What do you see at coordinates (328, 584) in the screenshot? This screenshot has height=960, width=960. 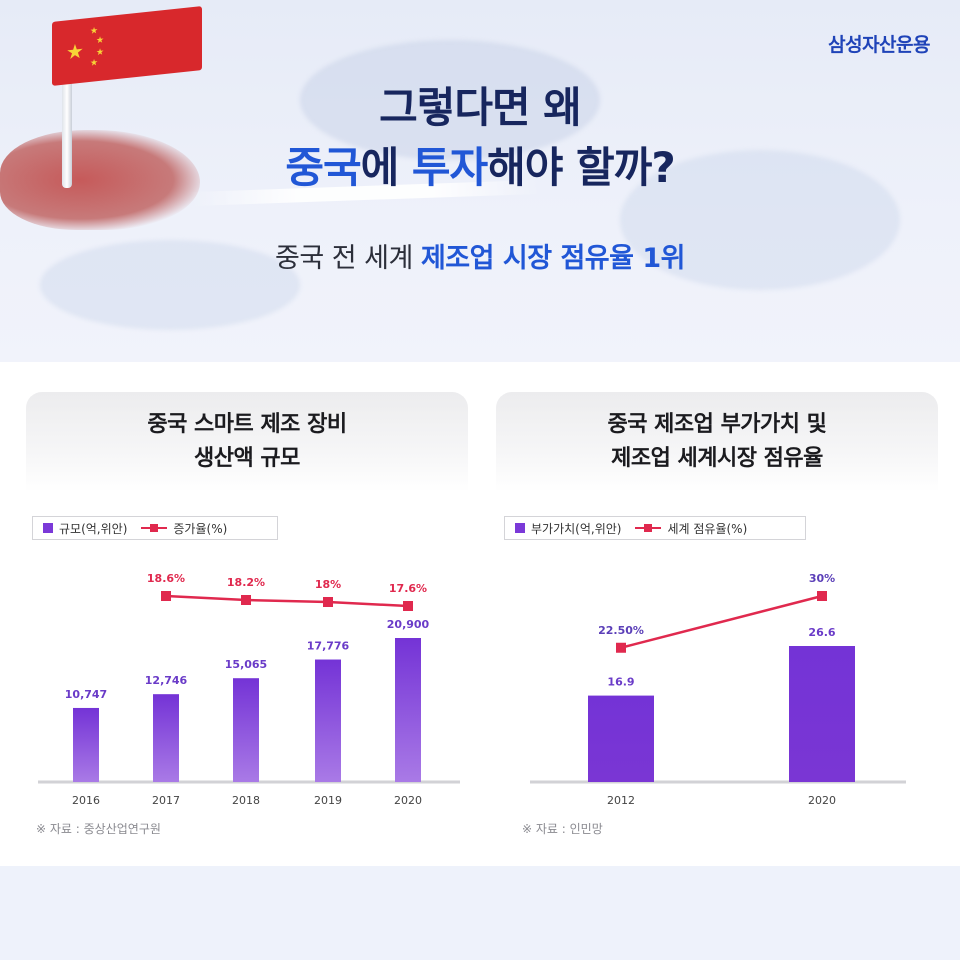 I see `line-value-label: 18%` at bounding box center [328, 584].